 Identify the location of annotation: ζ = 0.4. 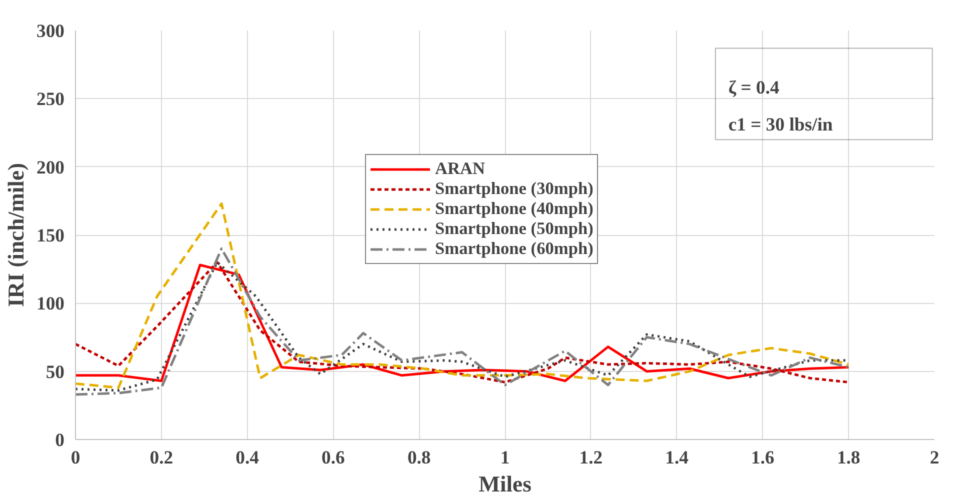
(754, 88).